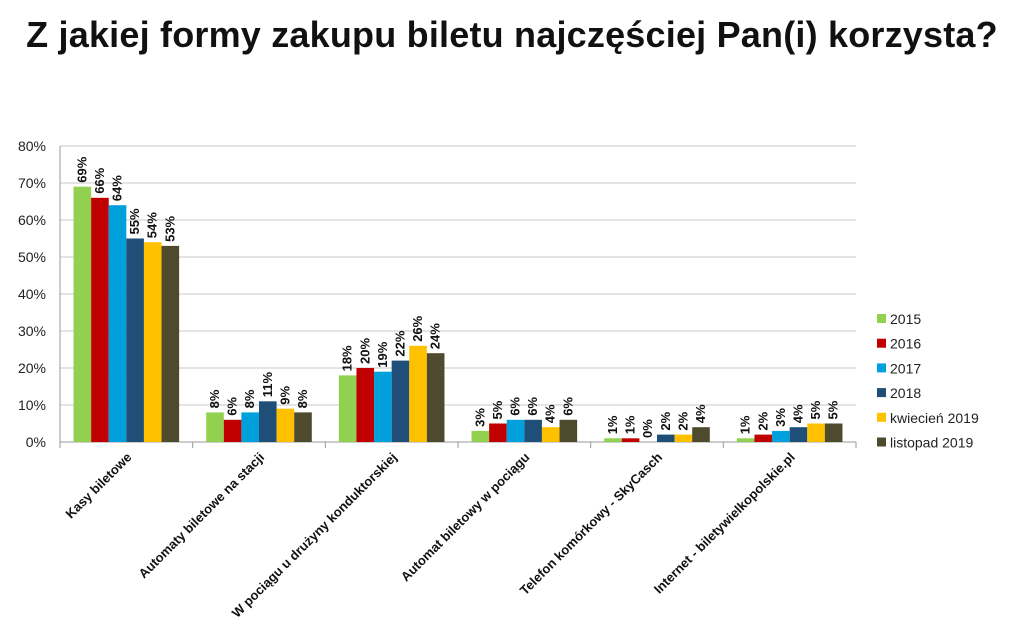 The height and width of the screenshot is (635, 1024). I want to click on data-label: 66%, so click(99, 180).